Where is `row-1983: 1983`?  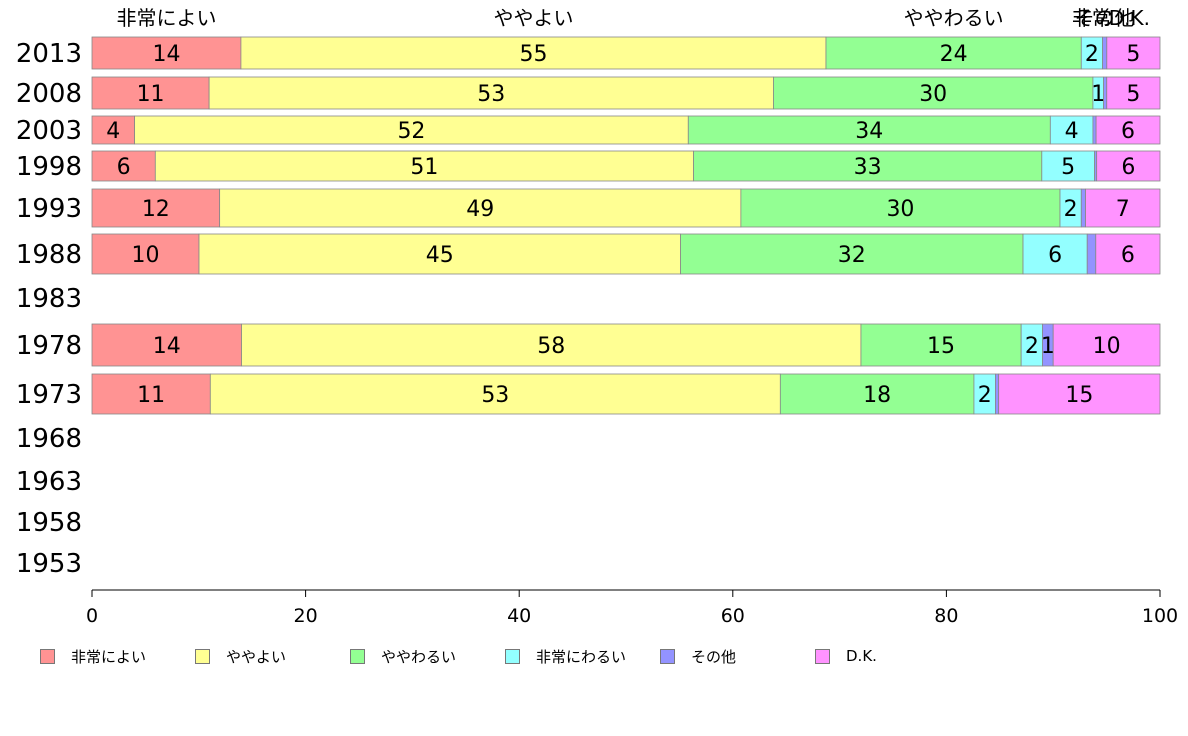 row-1983: 1983 is located at coordinates (49, 299).